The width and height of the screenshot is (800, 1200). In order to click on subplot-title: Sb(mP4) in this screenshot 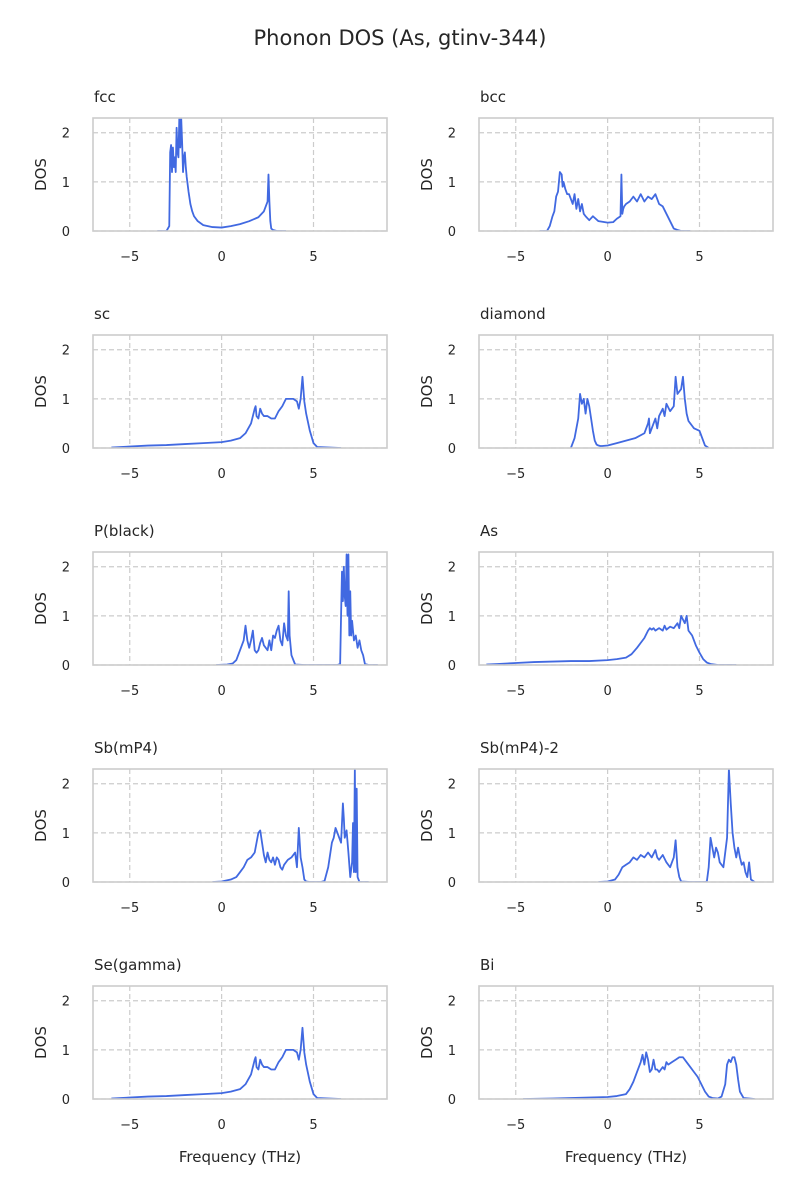, I will do `click(126, 748)`.